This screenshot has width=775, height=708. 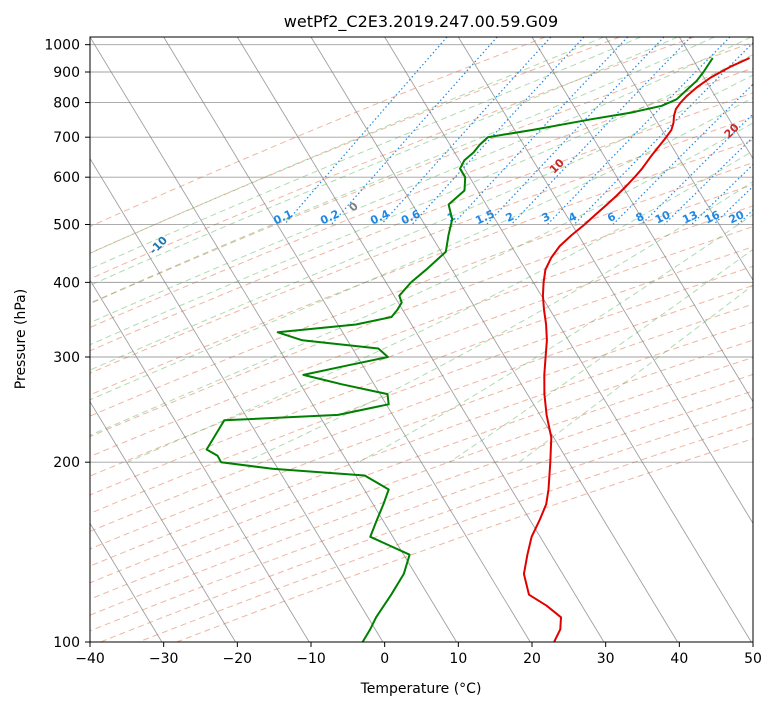 I want to click on moist-adiabat-label: 10, so click(x=557, y=166).